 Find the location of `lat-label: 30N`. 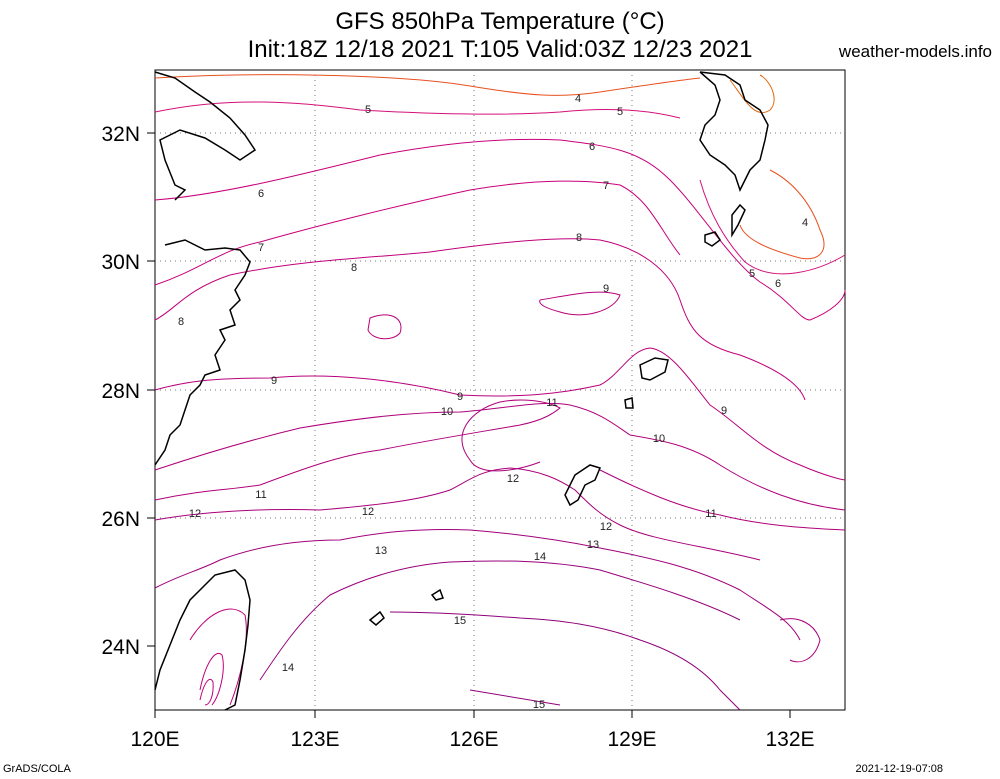

lat-label: 30N is located at coordinates (120, 262).